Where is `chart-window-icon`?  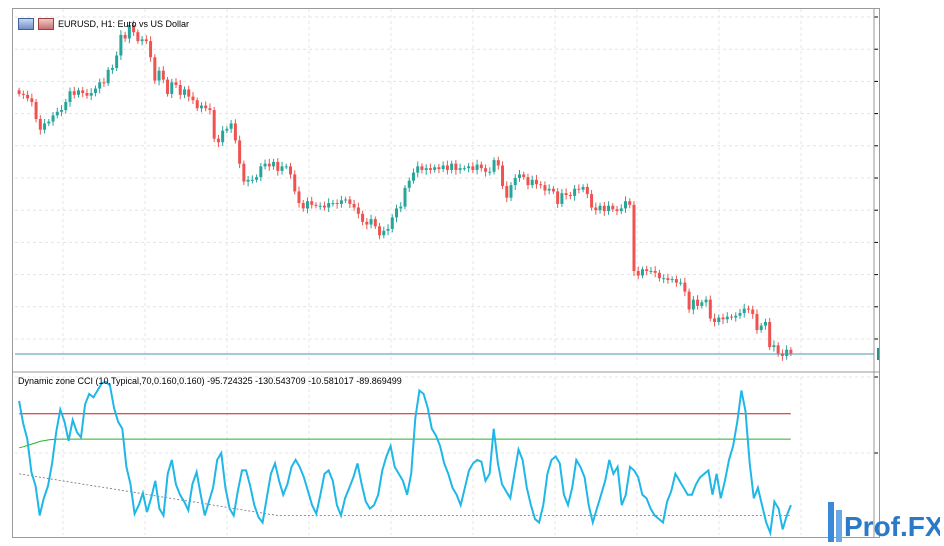
chart-window-icon is located at coordinates (26, 24).